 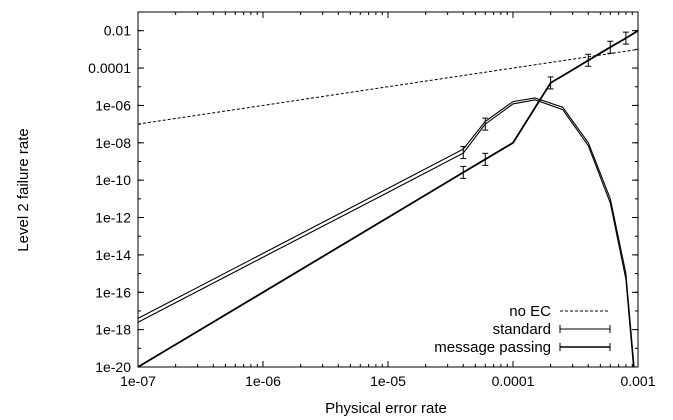 What do you see at coordinates (113, 292) in the screenshot?
I see `y-tick-label: 1e-16` at bounding box center [113, 292].